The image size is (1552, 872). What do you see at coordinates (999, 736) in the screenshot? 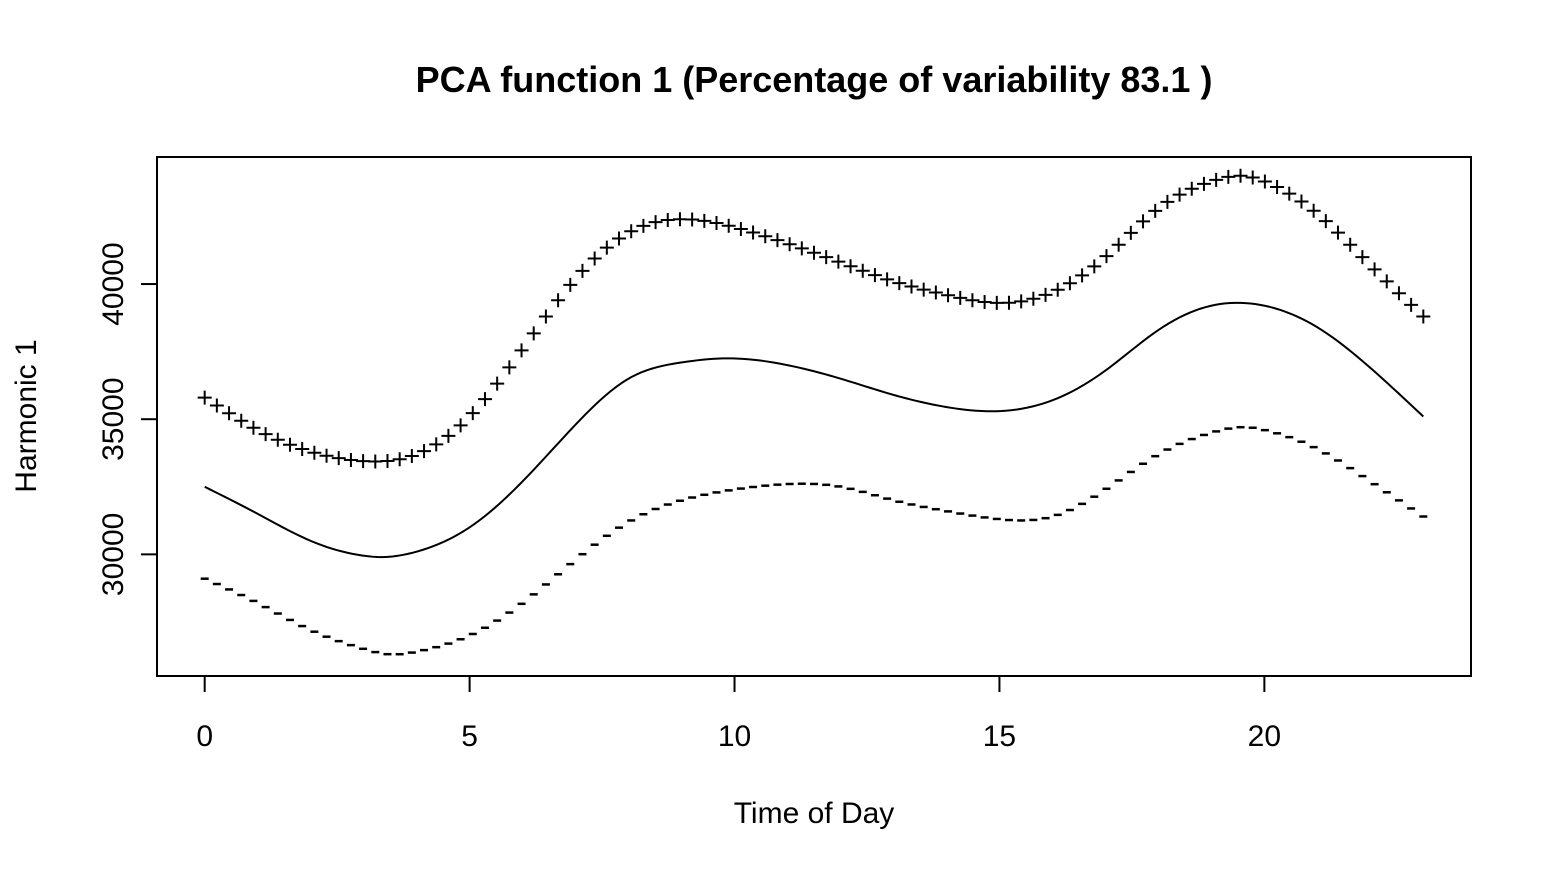
I see `x-tick-label: 15` at bounding box center [999, 736].